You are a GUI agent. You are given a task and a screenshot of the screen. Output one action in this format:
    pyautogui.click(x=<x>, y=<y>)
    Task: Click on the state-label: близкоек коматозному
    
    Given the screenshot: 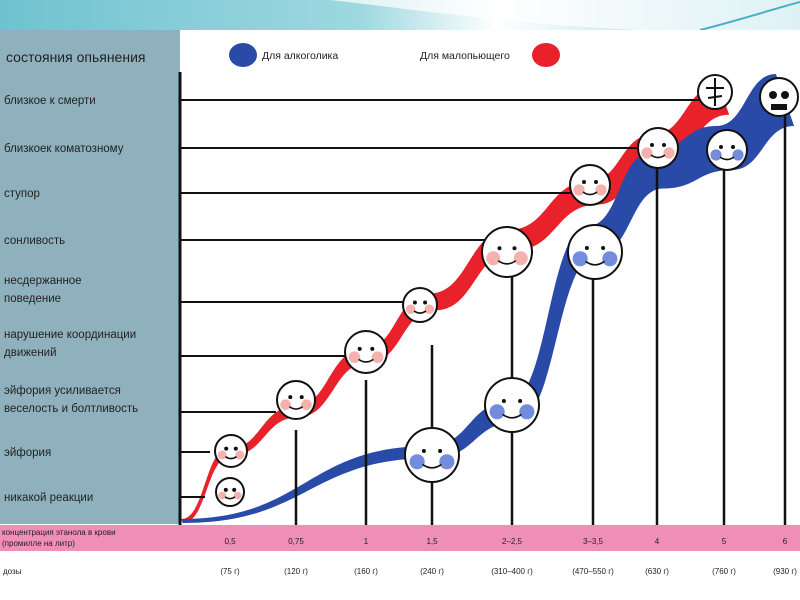 What is the action you would take?
    pyautogui.click(x=64, y=149)
    